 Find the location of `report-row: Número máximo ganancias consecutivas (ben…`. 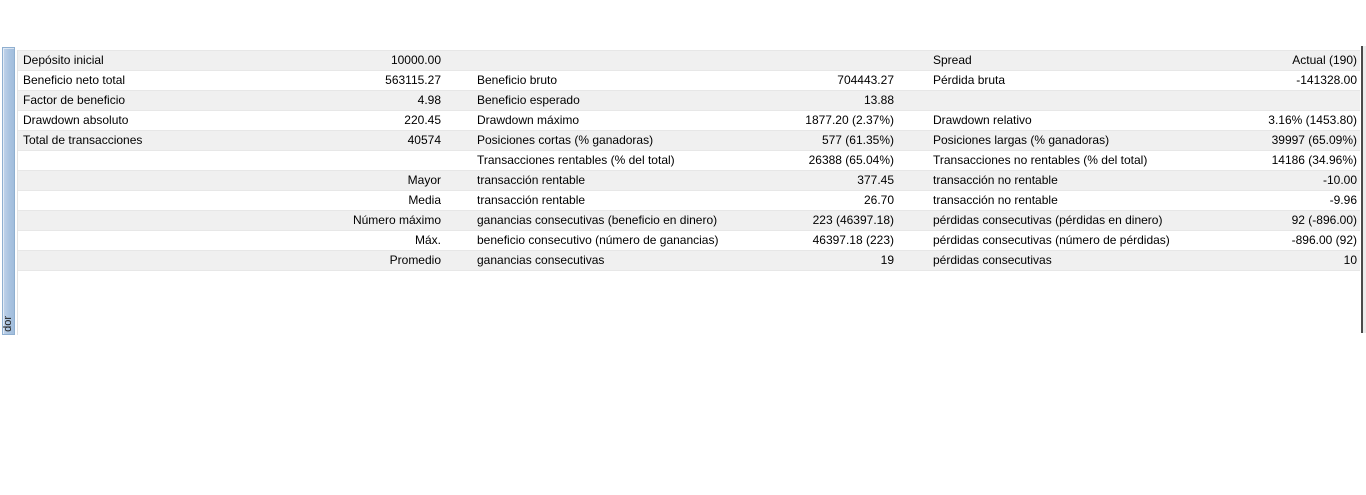

report-row: Número máximo ganancias consecutivas (ben… is located at coordinates (689, 221).